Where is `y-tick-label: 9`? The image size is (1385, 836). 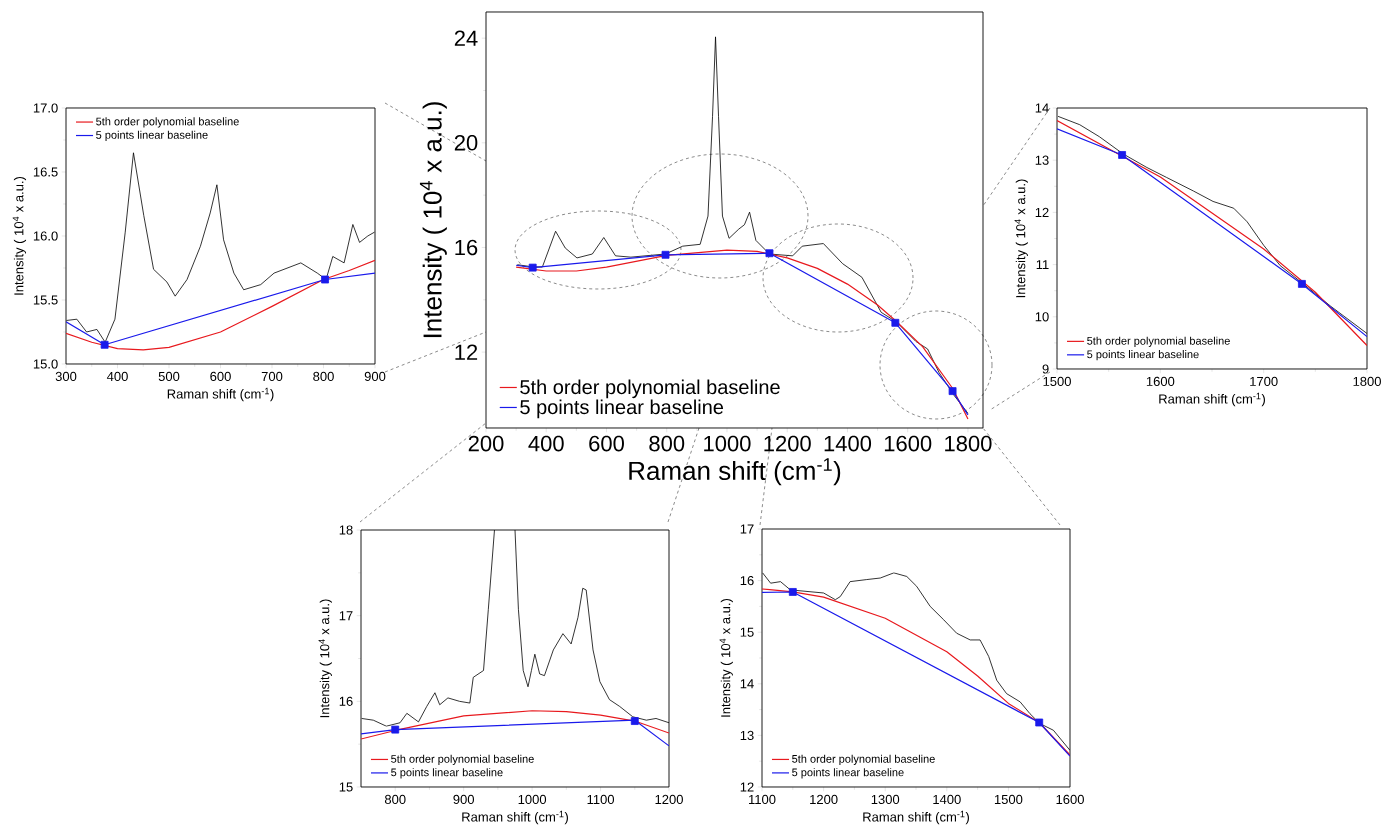
y-tick-label: 9 is located at coordinates (1045, 369).